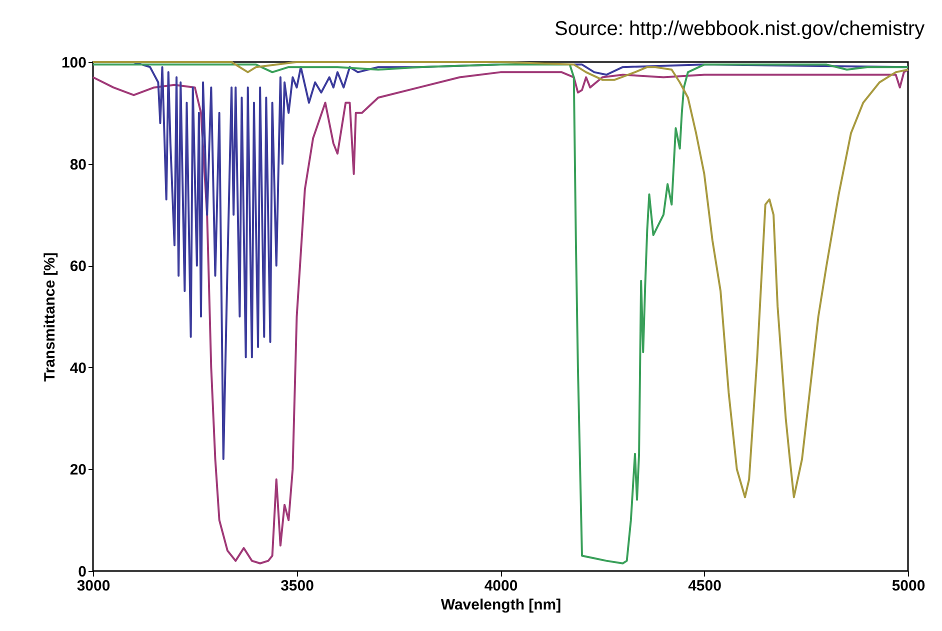 The height and width of the screenshot is (631, 942). I want to click on y-tick-label: 20, so click(78, 470).